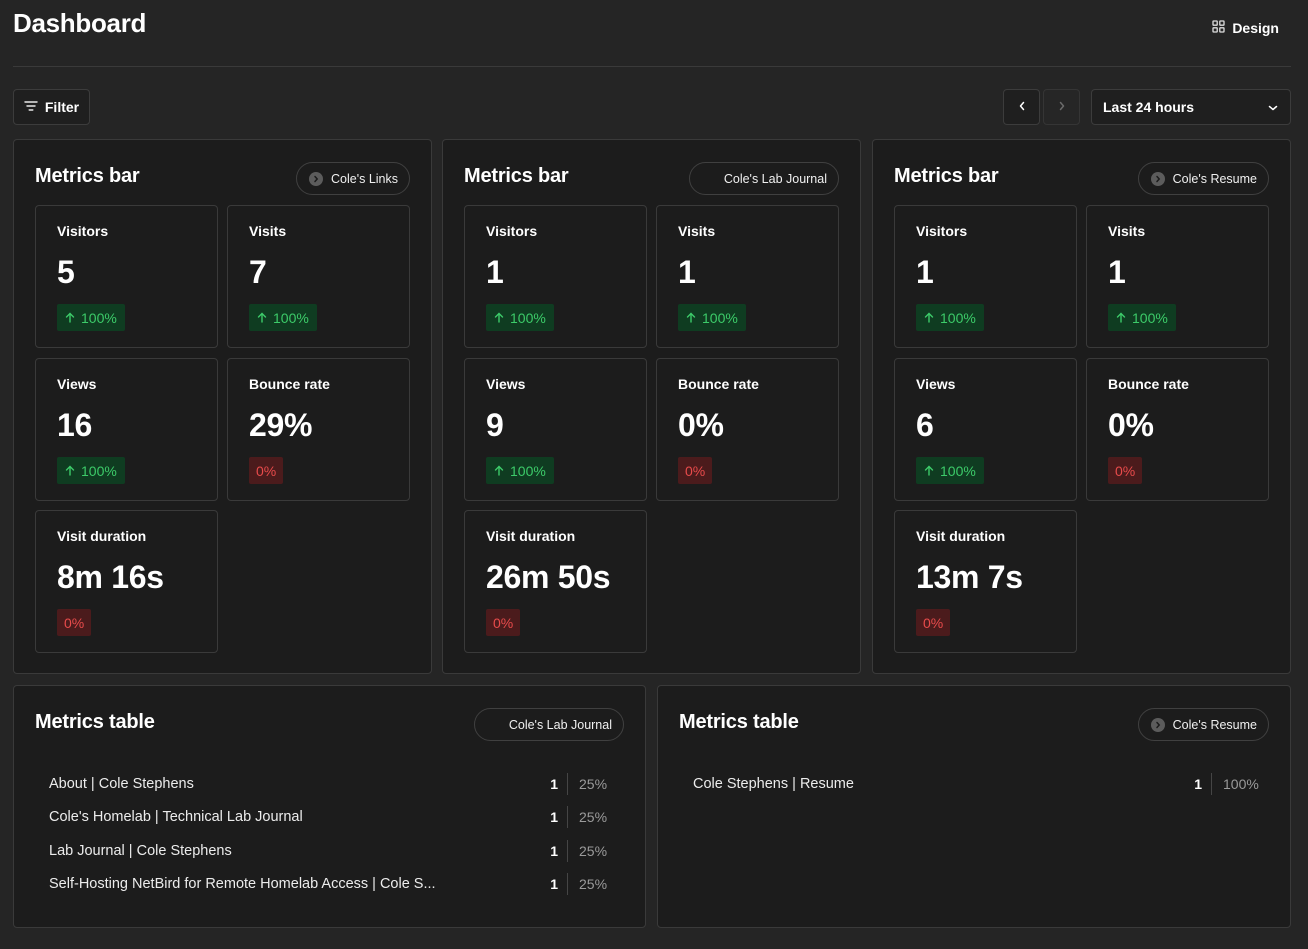 The height and width of the screenshot is (949, 1308). I want to click on filter-icon, so click(31, 107).